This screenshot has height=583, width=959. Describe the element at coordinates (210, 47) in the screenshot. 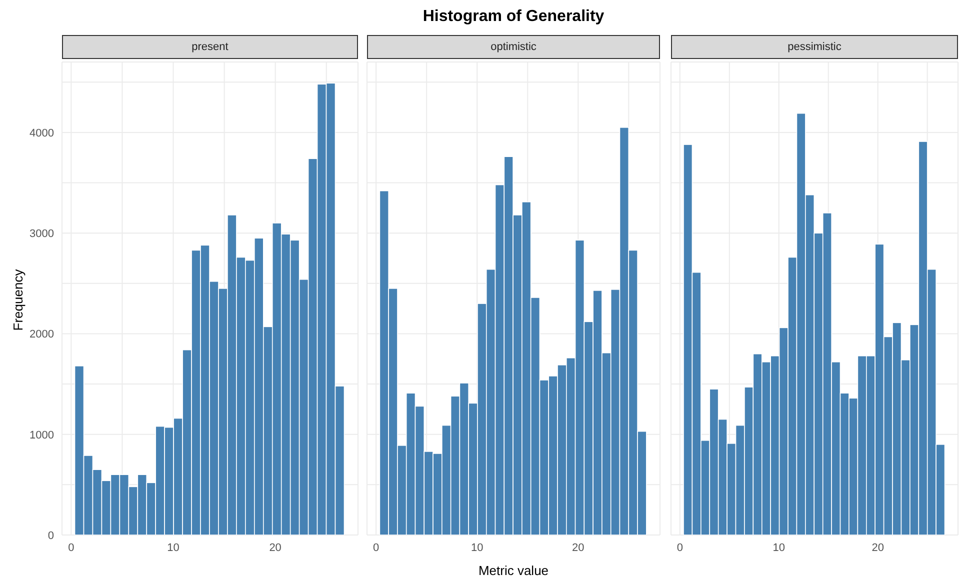

I see `chart-subtitle: present` at that location.